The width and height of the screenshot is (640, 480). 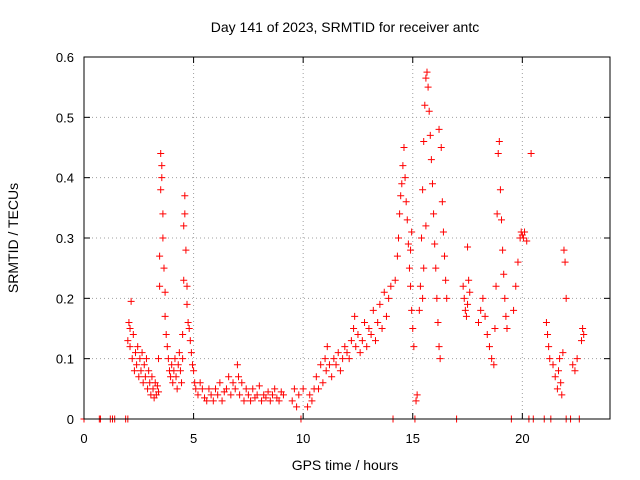 What do you see at coordinates (70, 419) in the screenshot?
I see `y-tick-label: 0` at bounding box center [70, 419].